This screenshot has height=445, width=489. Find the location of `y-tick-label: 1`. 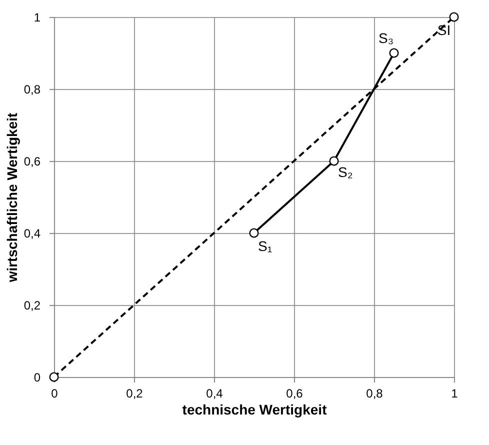

y-tick-label: 1 is located at coordinates (37, 17).